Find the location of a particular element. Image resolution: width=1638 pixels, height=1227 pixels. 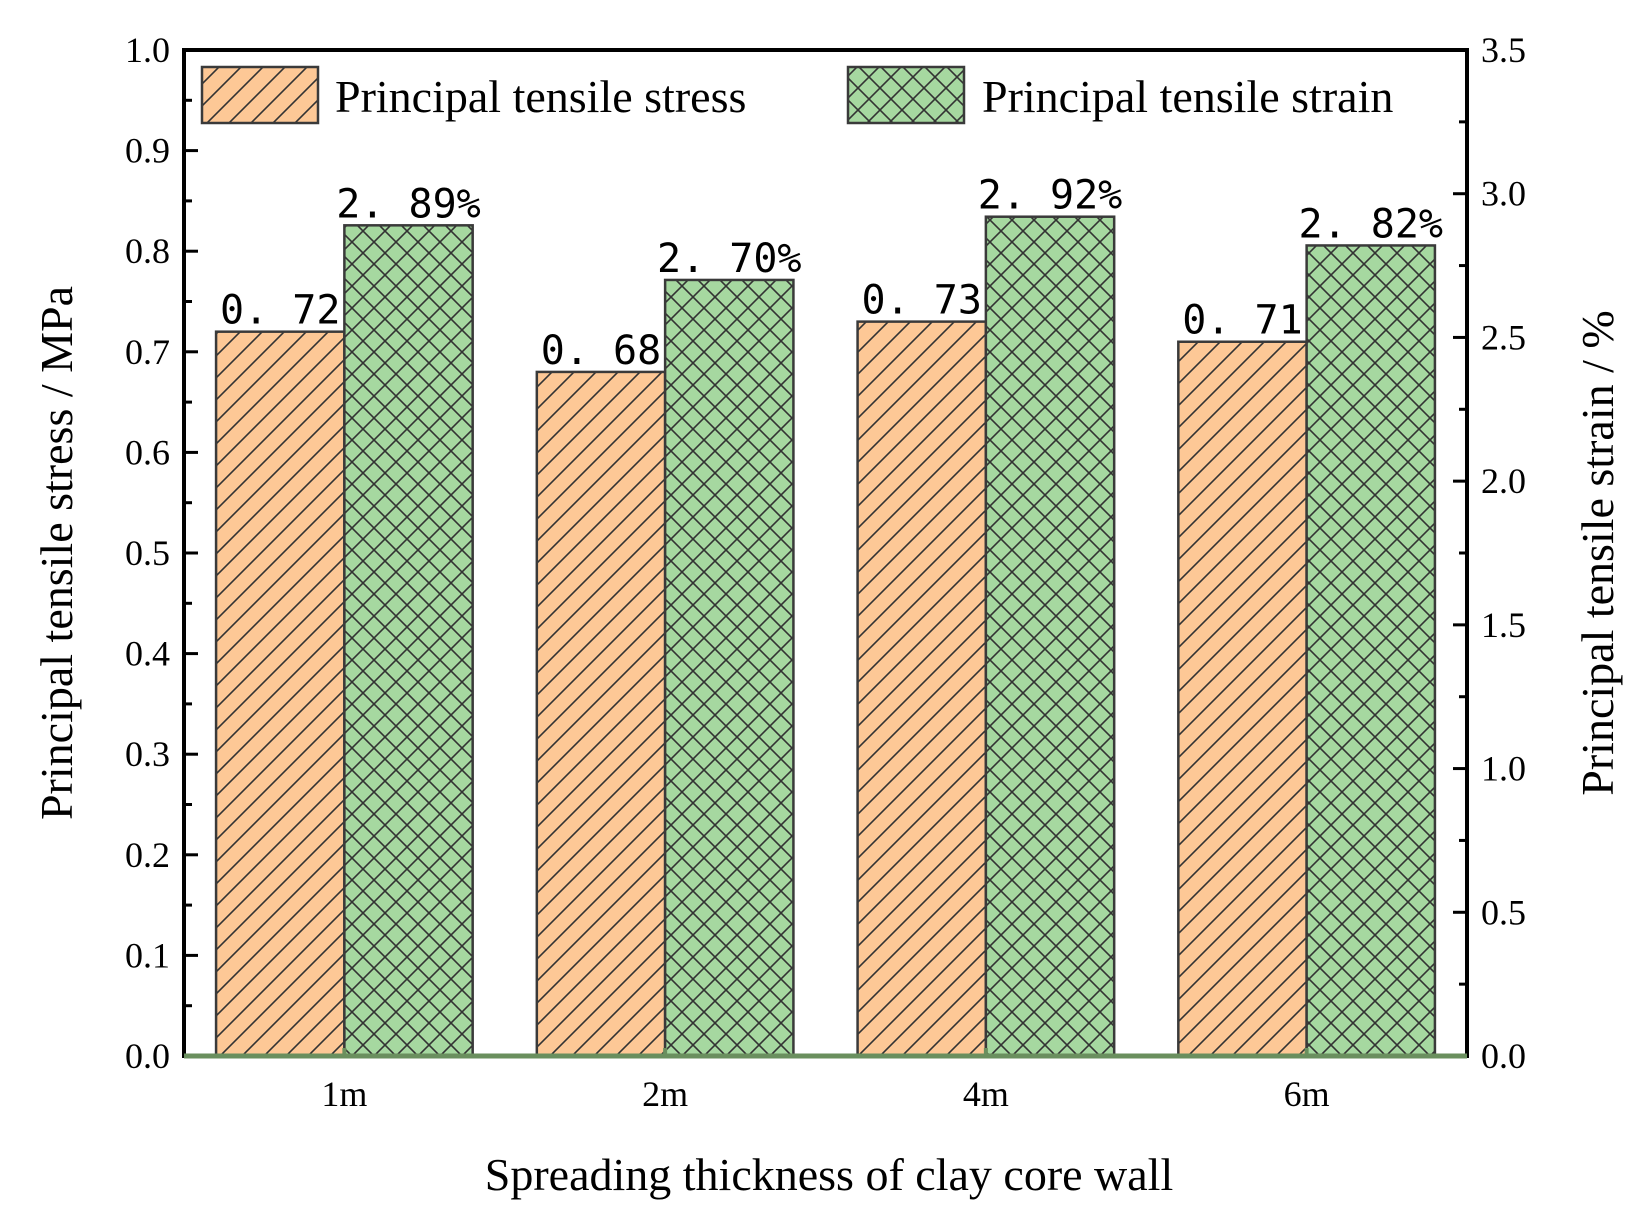

x-tick-label: 4m is located at coordinates (986, 1094).